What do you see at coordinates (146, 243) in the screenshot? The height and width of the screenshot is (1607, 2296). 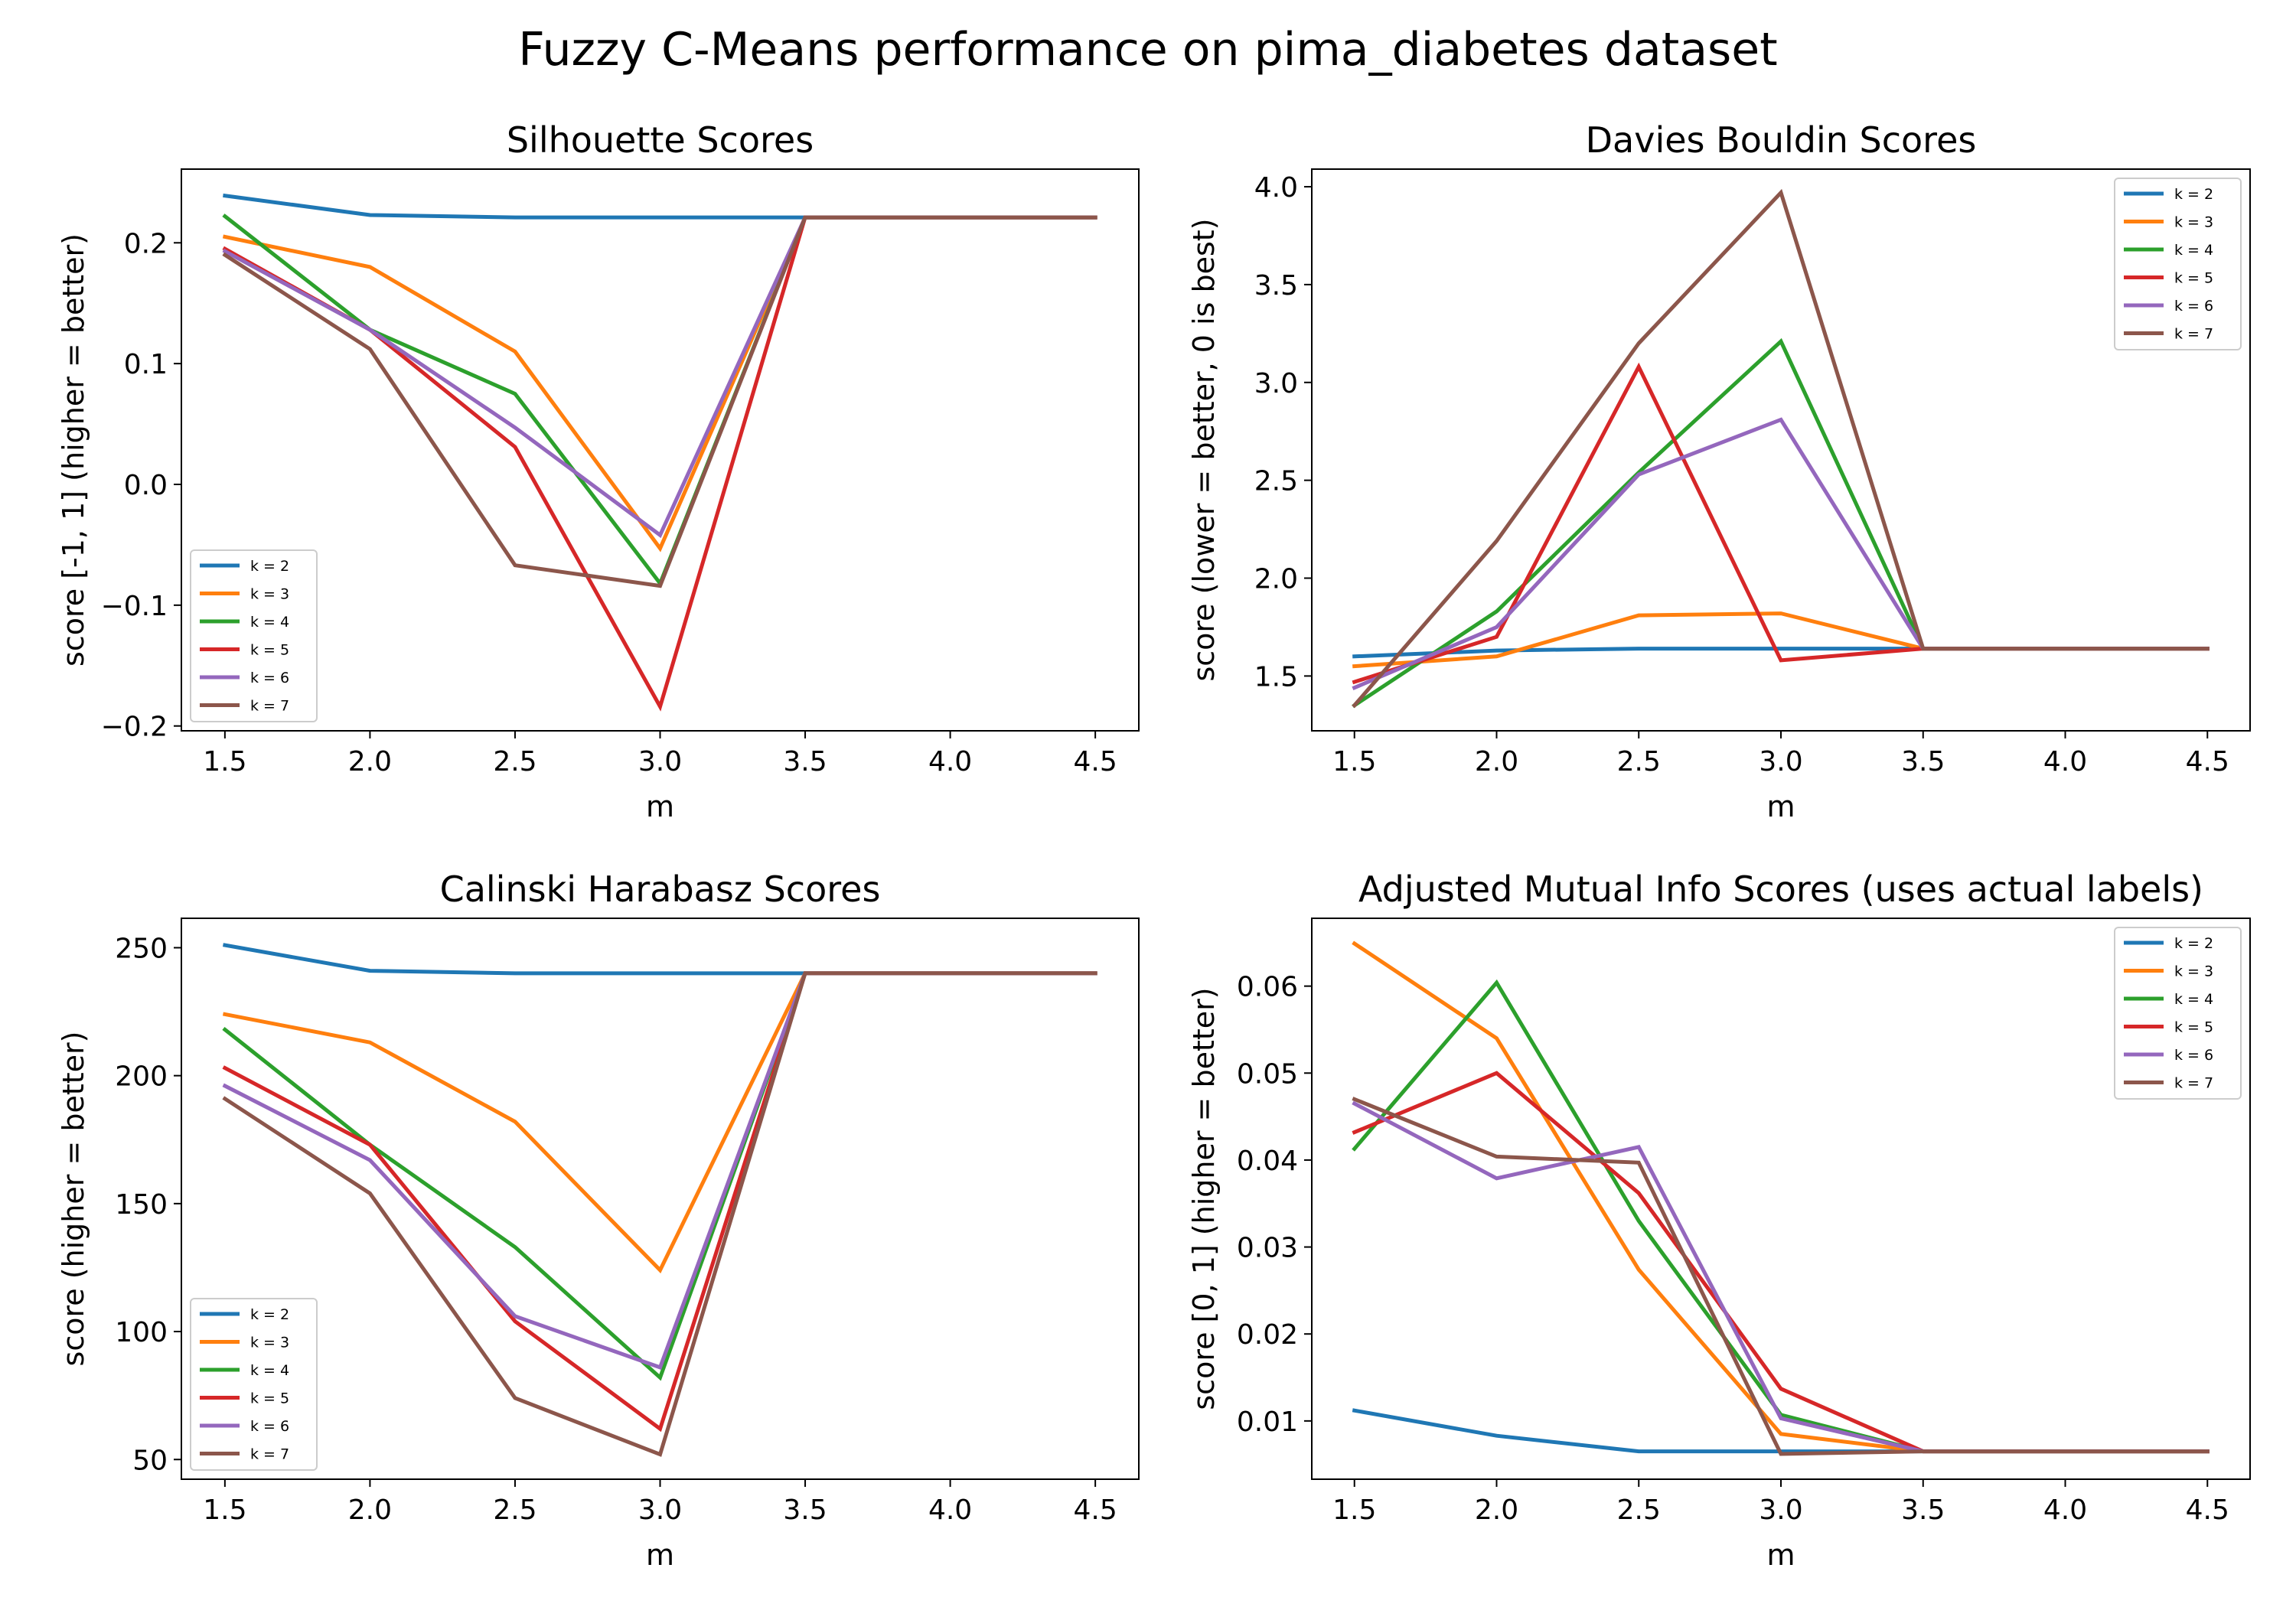 I see `y-tick-label: 0.2` at bounding box center [146, 243].